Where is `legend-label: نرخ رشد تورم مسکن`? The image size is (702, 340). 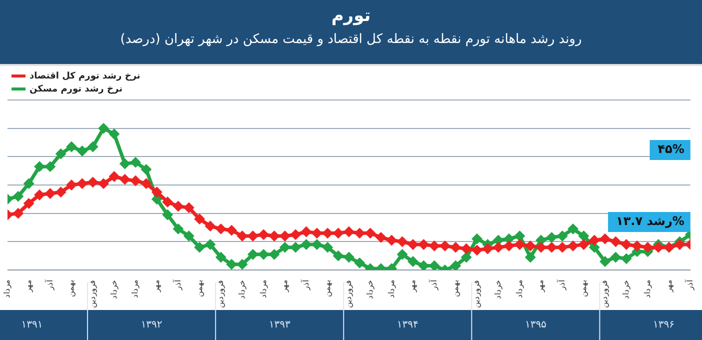 legend-label: نرخ رشد تورم مسکن is located at coordinates (76, 89).